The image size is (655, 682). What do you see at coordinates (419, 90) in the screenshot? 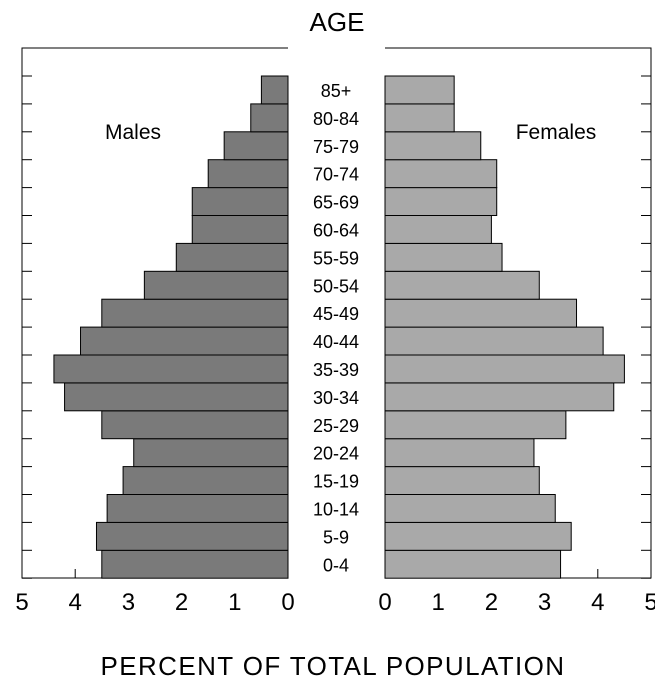
I see `female-bar-85+` at bounding box center [419, 90].